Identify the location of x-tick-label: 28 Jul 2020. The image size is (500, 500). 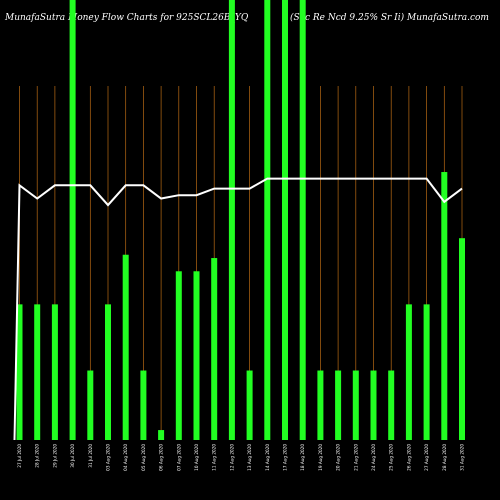
(37, 456).